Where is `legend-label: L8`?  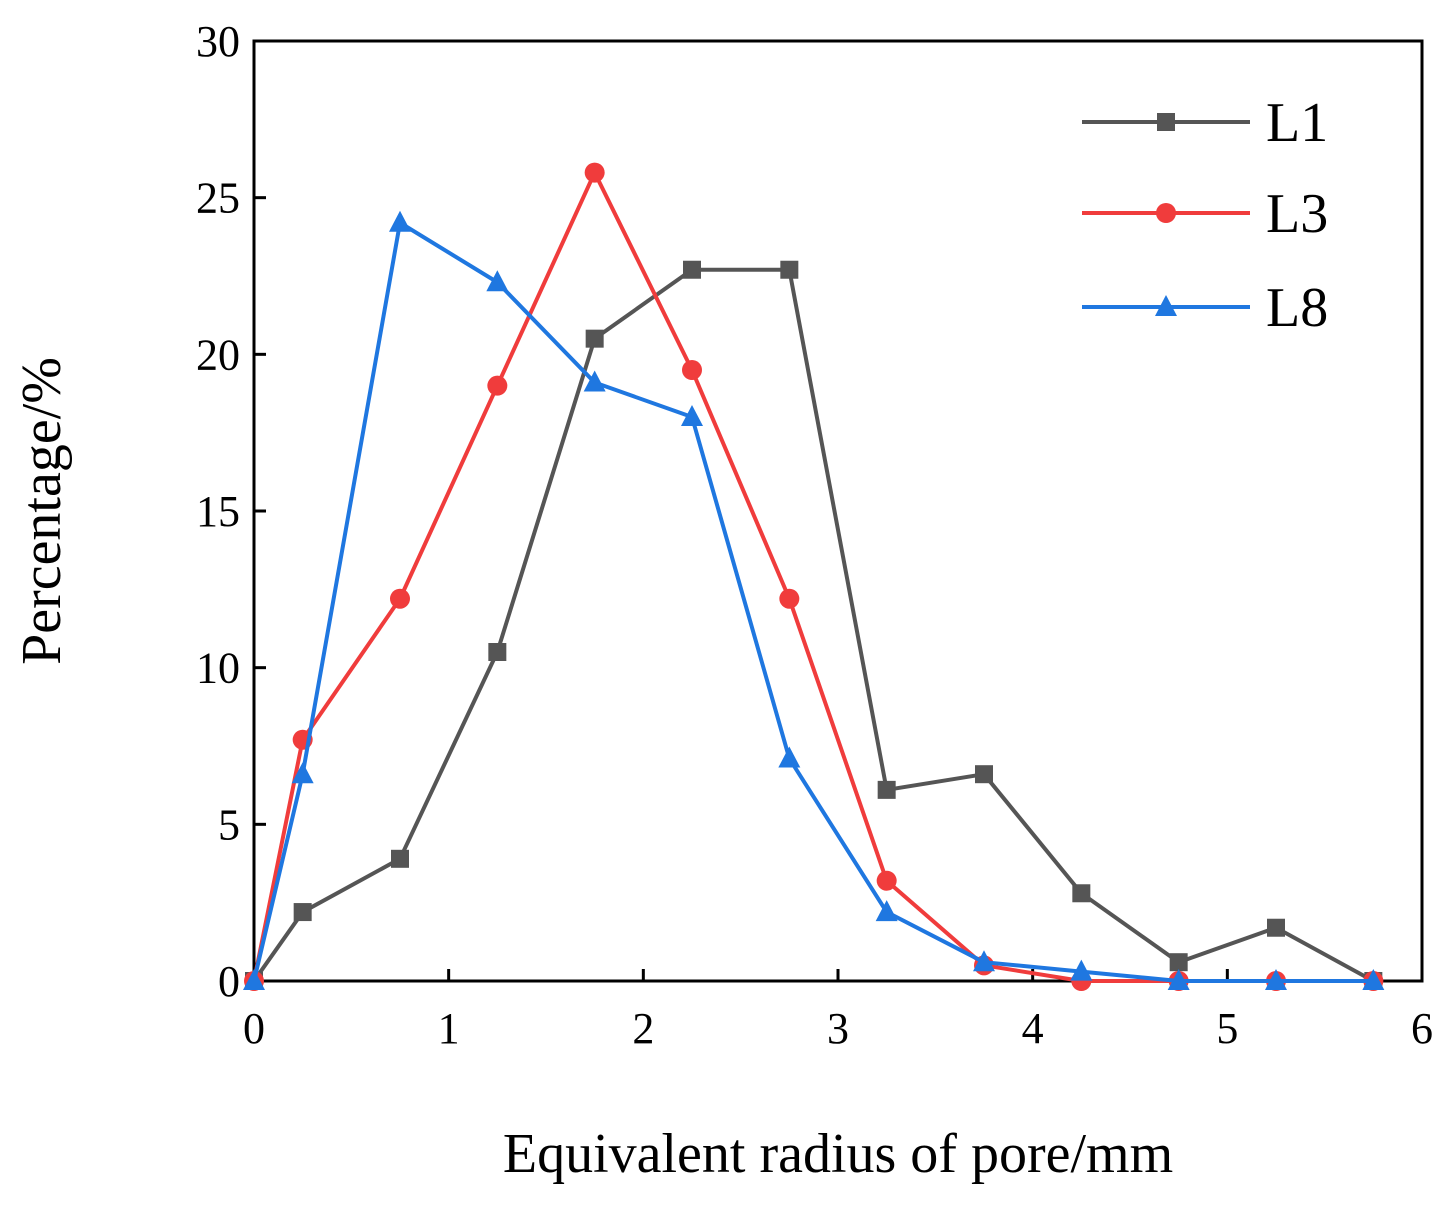
legend-label: L8 is located at coordinates (1297, 308).